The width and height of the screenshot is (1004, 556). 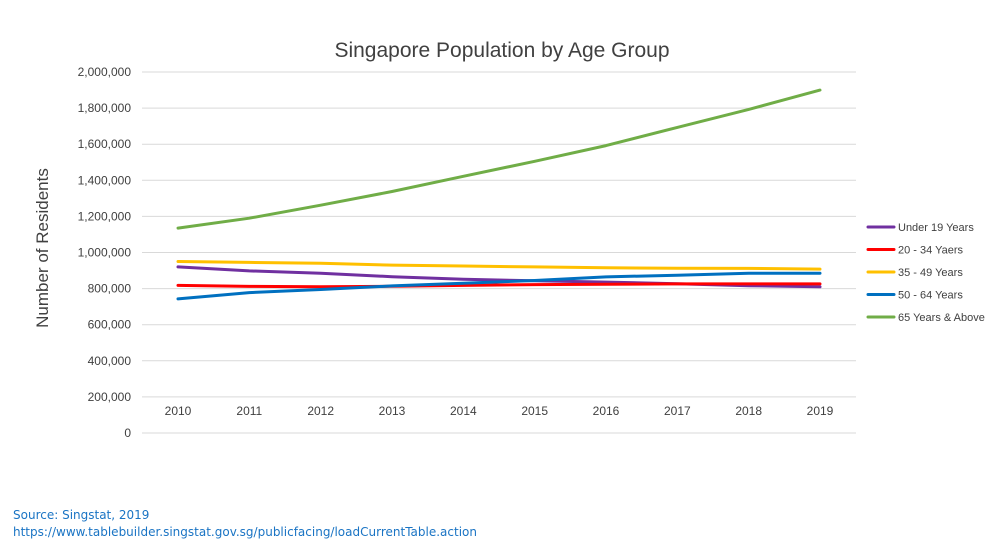 I want to click on x-tick-label: 2014, so click(x=463, y=411).